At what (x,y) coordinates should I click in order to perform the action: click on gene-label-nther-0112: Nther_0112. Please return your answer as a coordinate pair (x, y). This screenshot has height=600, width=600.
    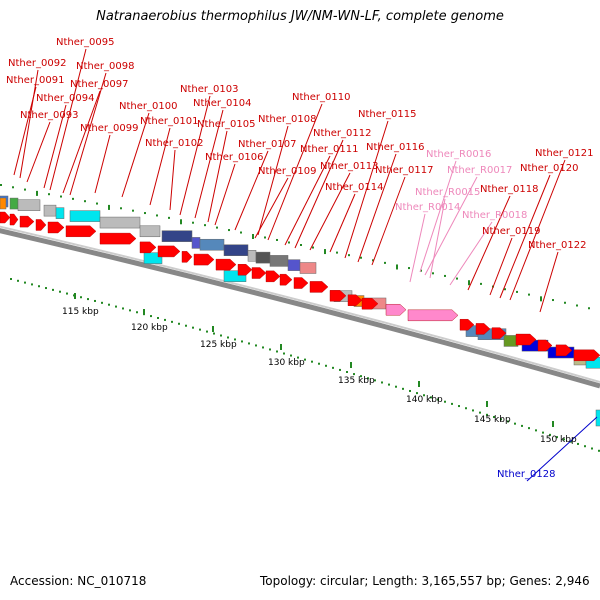
    Looking at the image, I should click on (342, 133).